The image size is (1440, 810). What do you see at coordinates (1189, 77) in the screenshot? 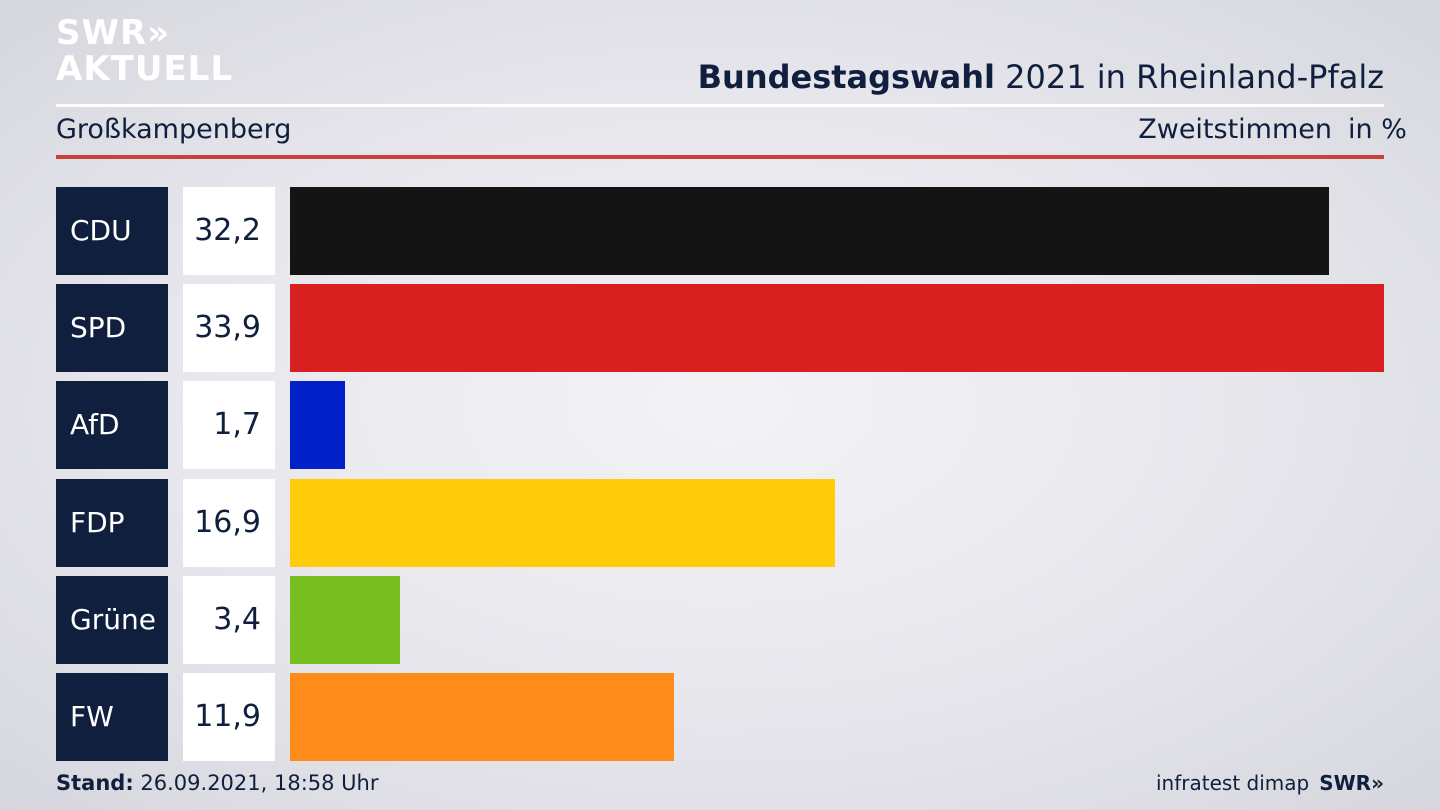
I see `chart-title-rest: 2021 in Rheinland-Pfalz` at bounding box center [1189, 77].